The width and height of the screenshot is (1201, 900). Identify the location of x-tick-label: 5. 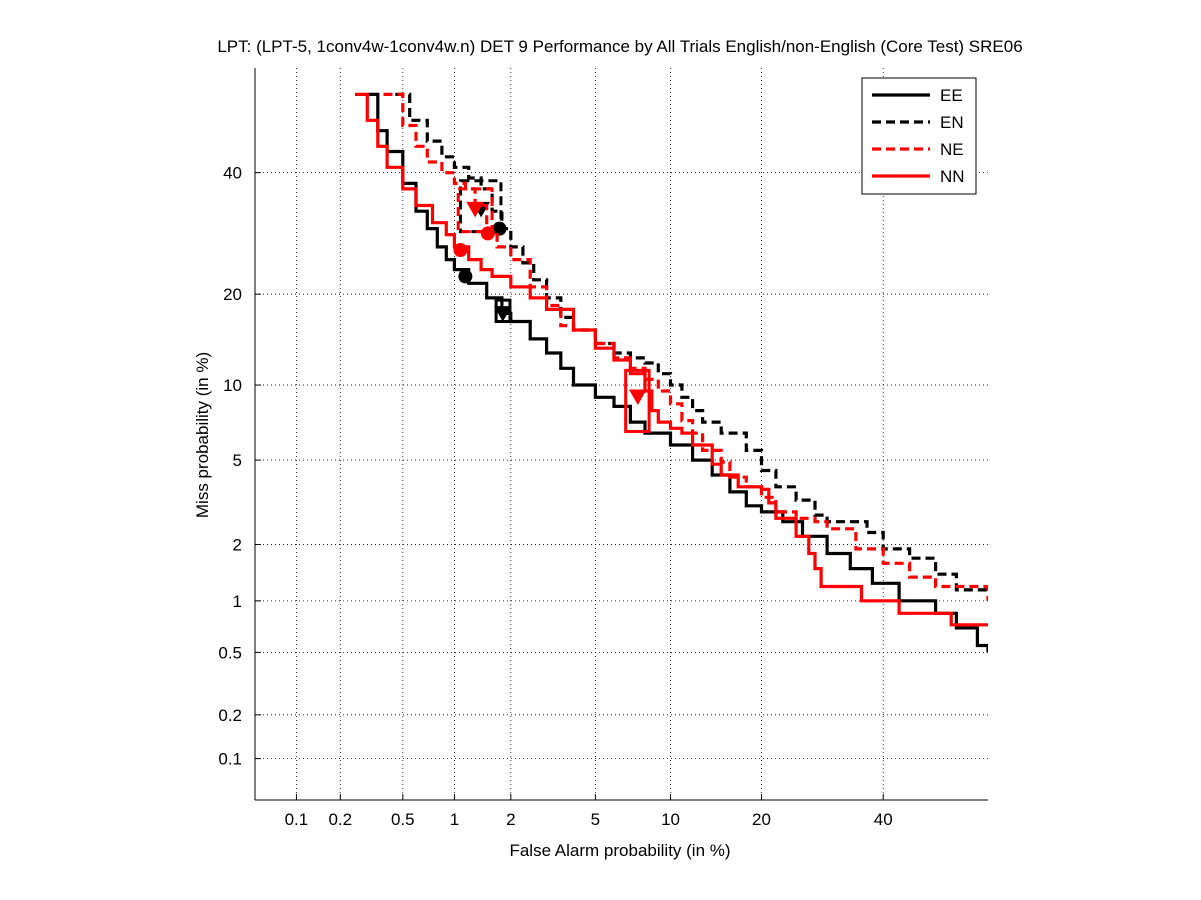
(595, 819).